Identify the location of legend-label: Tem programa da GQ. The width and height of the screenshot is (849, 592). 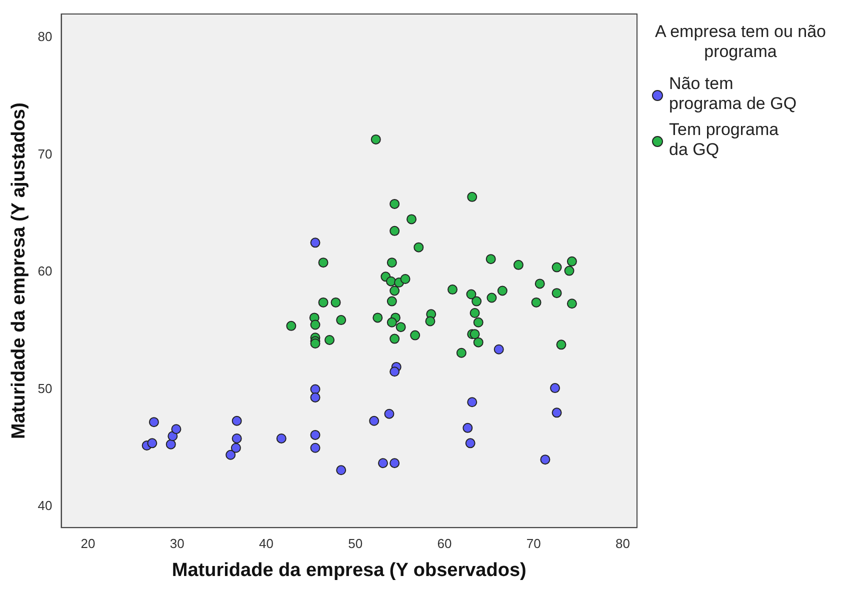
(724, 140).